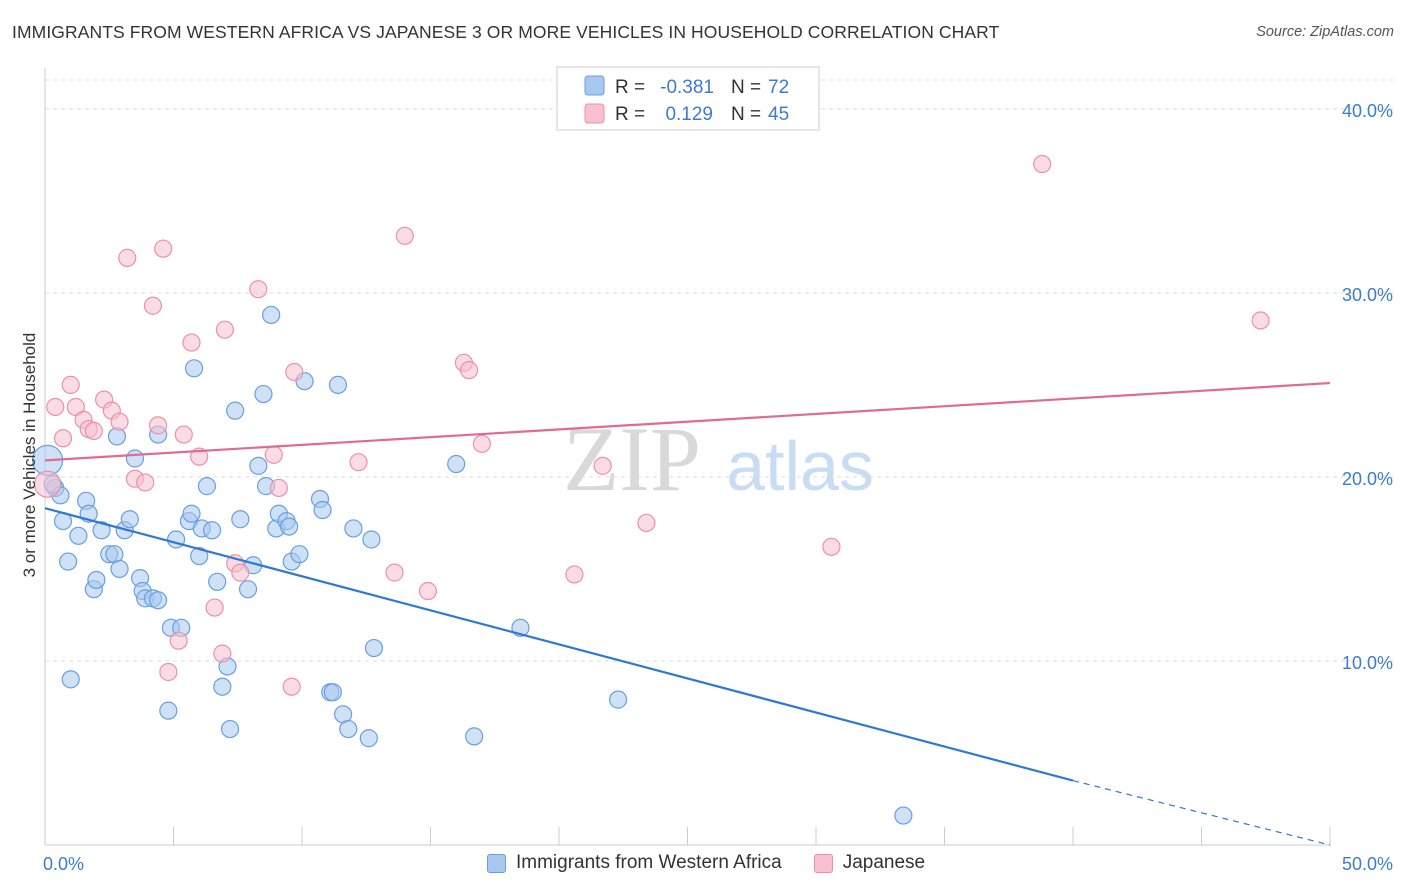 This screenshot has height=892, width=1406. Describe the element at coordinates (1367, 111) in the screenshot. I see `y-tick-label: 40.0%` at that location.